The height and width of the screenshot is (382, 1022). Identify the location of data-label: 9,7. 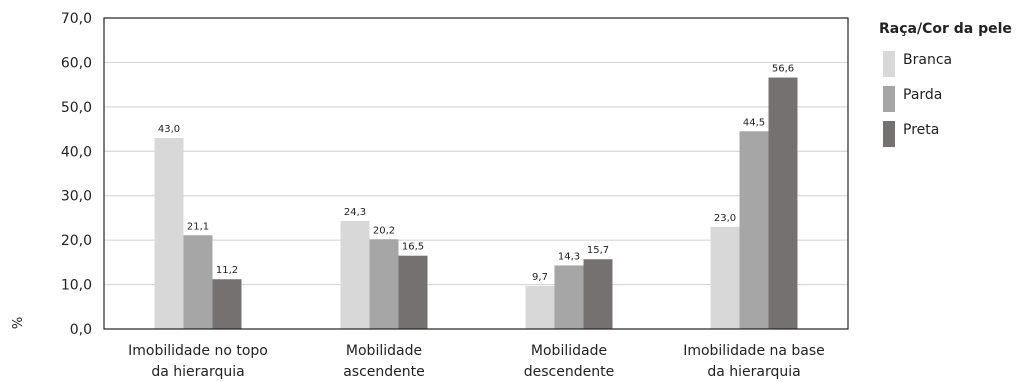
(540, 277).